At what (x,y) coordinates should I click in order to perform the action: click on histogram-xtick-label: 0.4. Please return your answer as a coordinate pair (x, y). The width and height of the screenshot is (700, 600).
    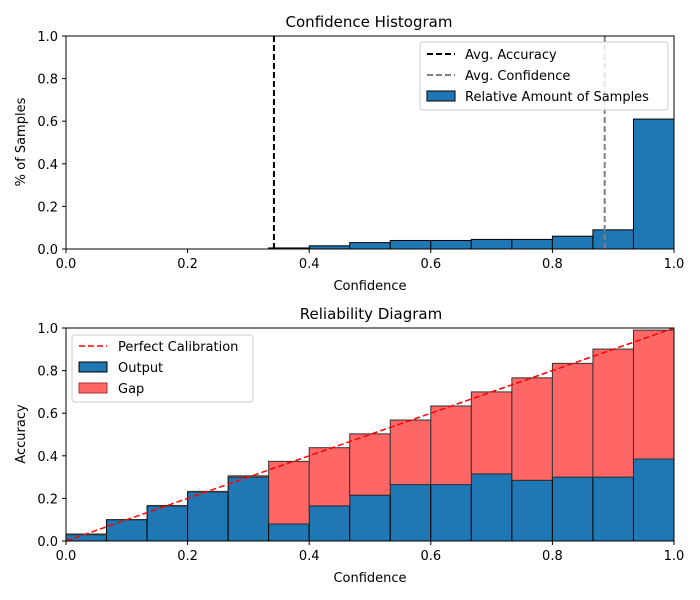
    Looking at the image, I should click on (309, 264).